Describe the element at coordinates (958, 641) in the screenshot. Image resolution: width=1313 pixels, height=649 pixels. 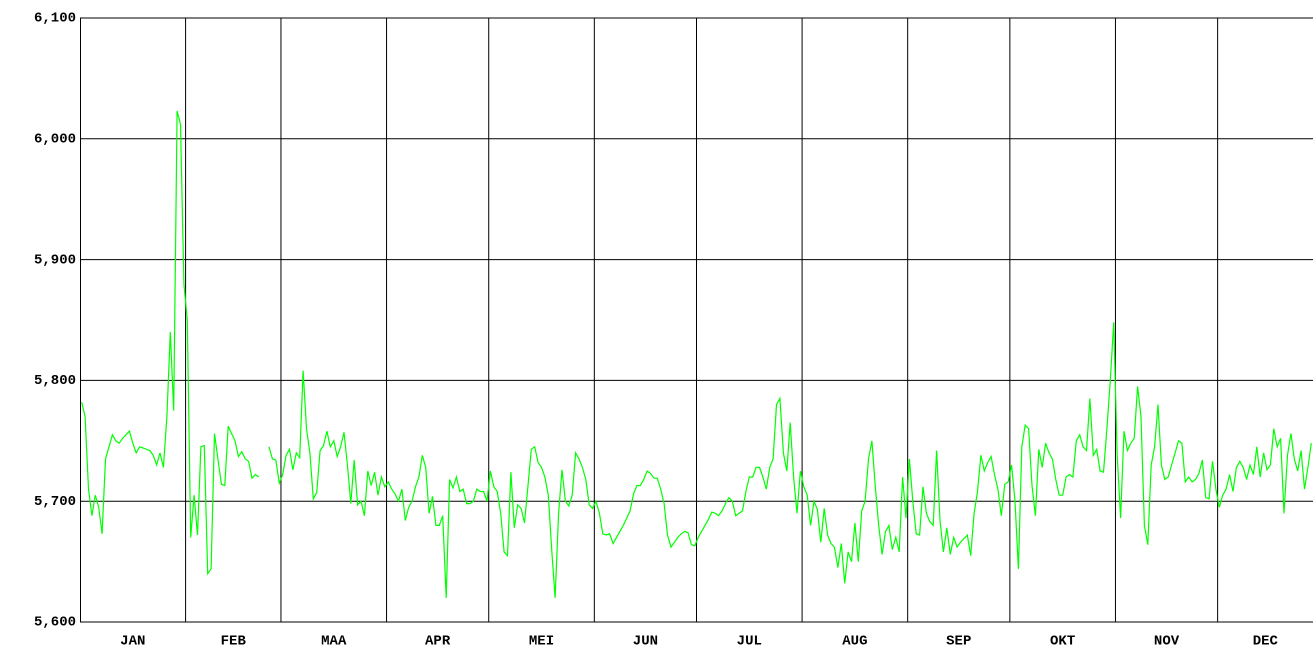
I see `x-tick-label: SEP` at that location.